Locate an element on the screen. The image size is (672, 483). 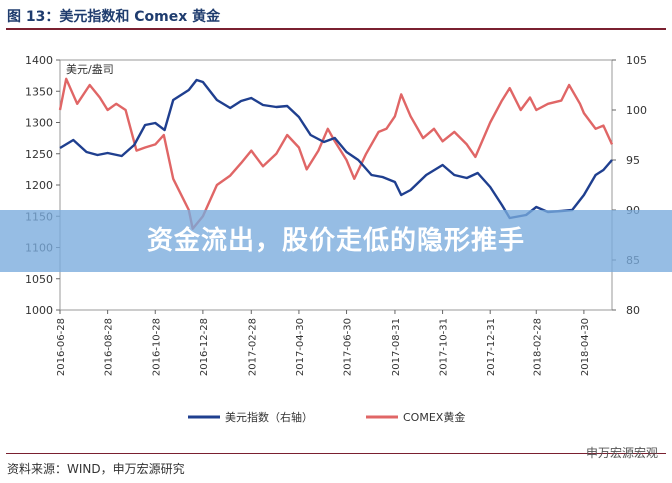
x-tick-label: 2016-10-28 is located at coordinates (156, 347).